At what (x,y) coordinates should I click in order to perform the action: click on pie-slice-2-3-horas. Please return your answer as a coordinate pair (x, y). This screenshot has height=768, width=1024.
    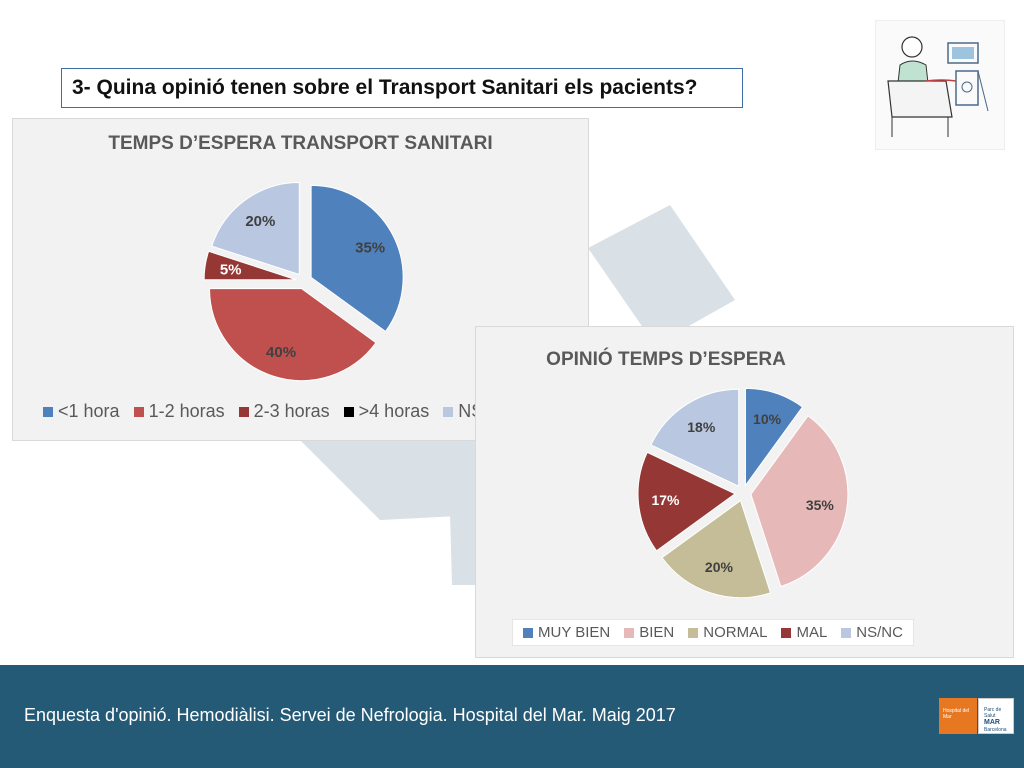
    Looking at the image, I should click on (250, 265).